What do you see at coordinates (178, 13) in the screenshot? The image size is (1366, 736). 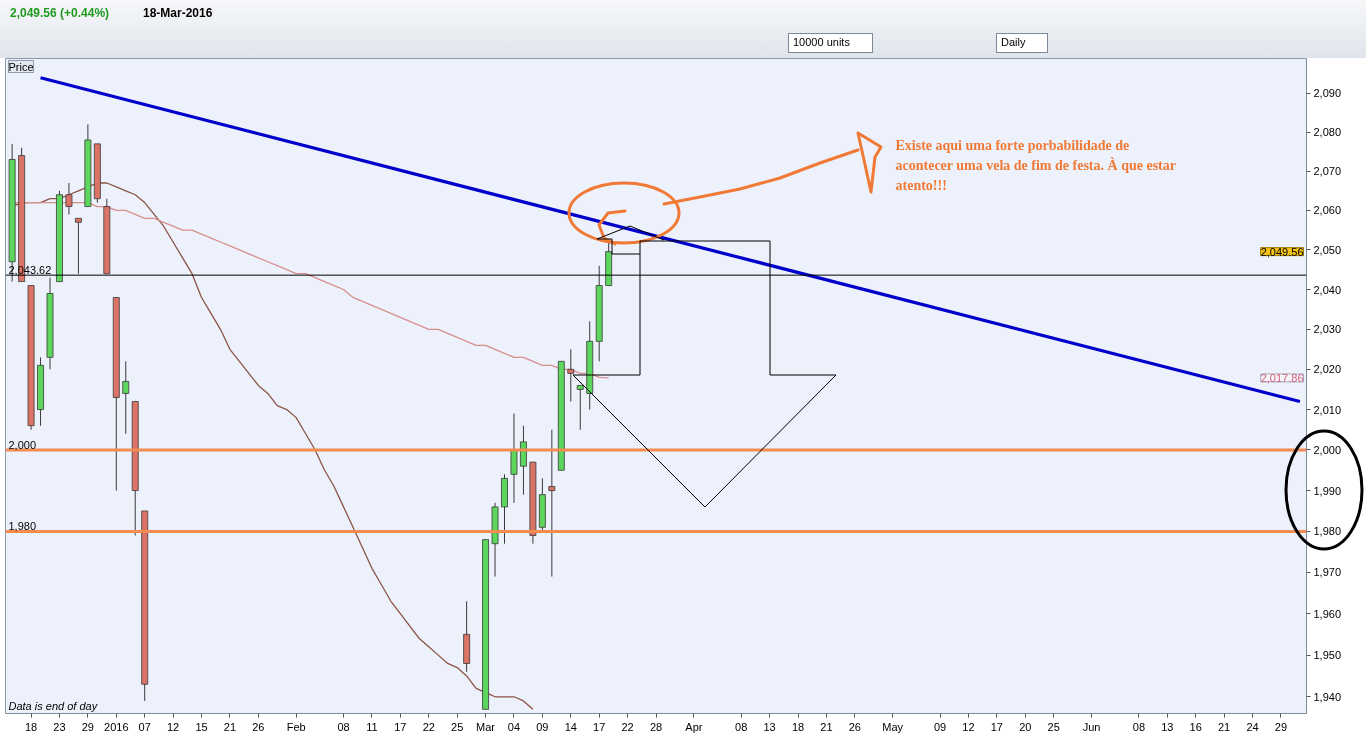 I see `chart-subtitle: 18-Mar-2016` at bounding box center [178, 13].